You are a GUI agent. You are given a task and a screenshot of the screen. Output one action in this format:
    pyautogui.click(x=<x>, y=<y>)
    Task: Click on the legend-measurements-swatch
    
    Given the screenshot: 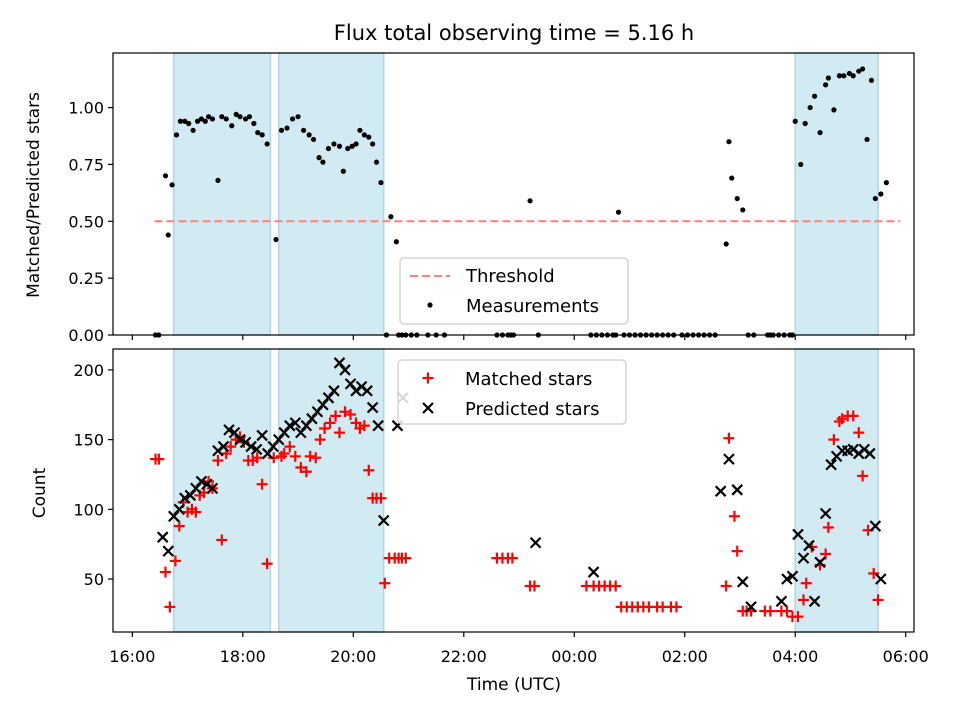 What is the action you would take?
    pyautogui.click(x=430, y=305)
    